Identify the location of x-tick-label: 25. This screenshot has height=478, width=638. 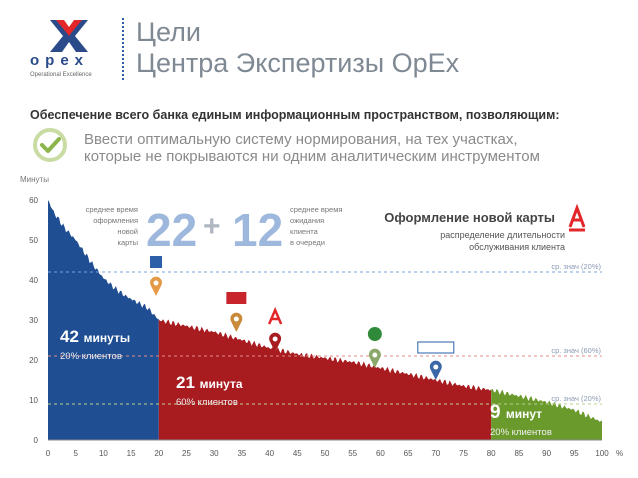
(186, 453).